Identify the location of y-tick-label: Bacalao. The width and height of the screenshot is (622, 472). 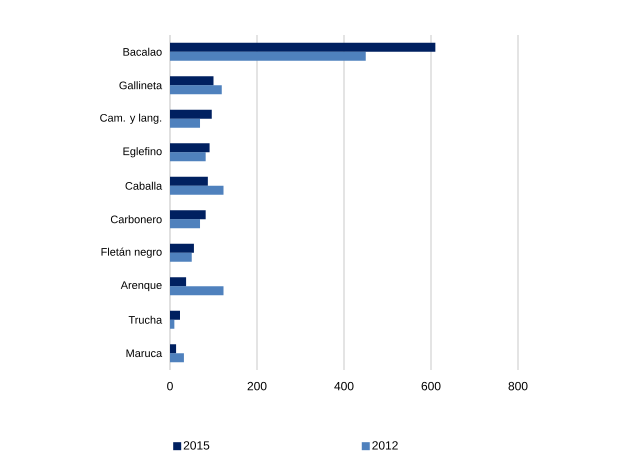
(142, 52).